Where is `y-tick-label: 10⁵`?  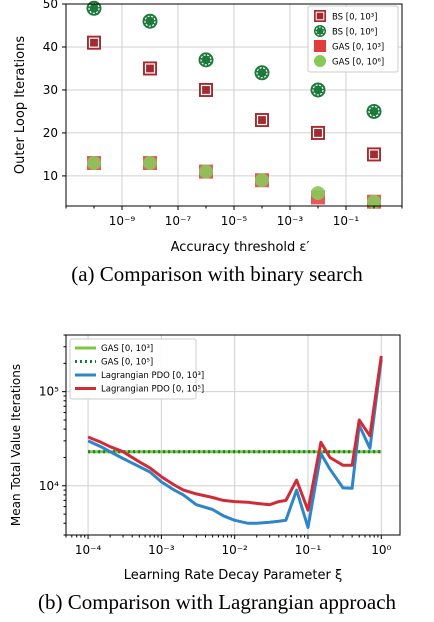
y-tick-label: 10⁵ is located at coordinates (49, 392).